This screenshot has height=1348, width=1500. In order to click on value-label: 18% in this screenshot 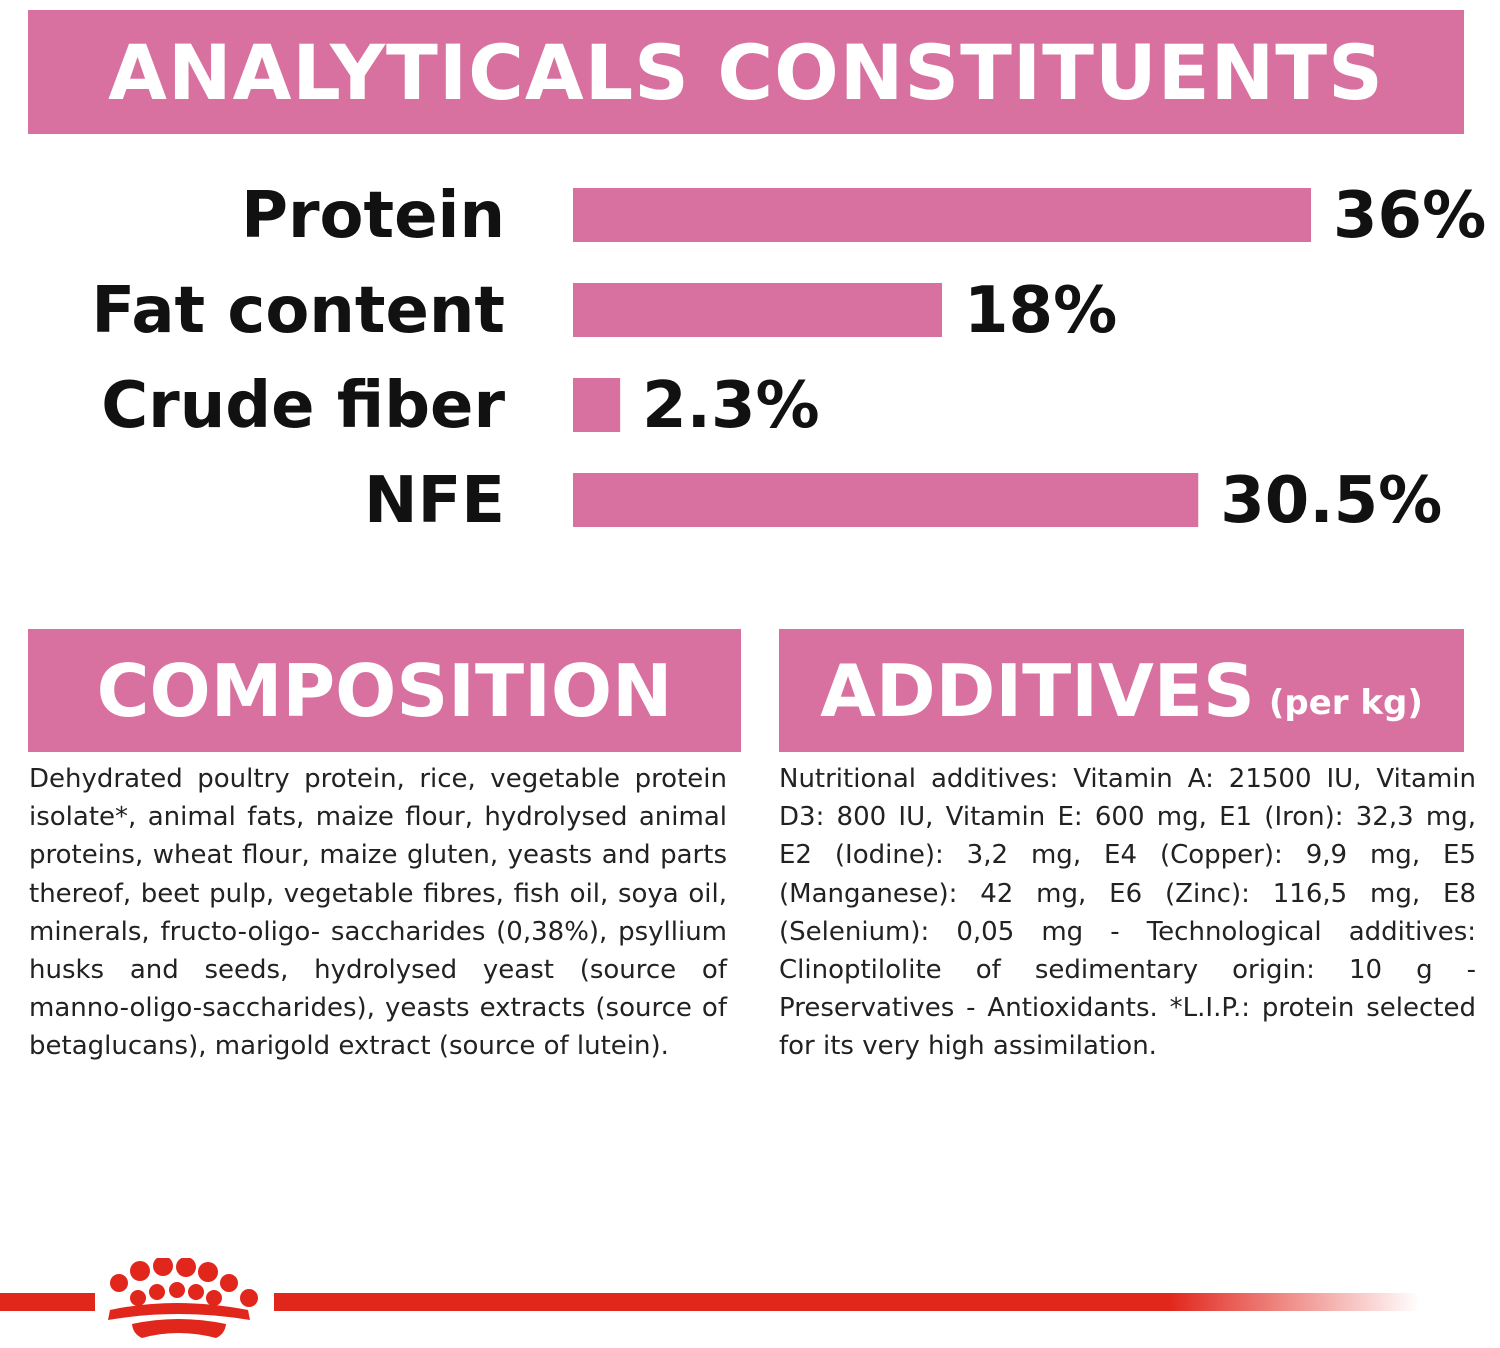, I will do `click(1040, 311)`.